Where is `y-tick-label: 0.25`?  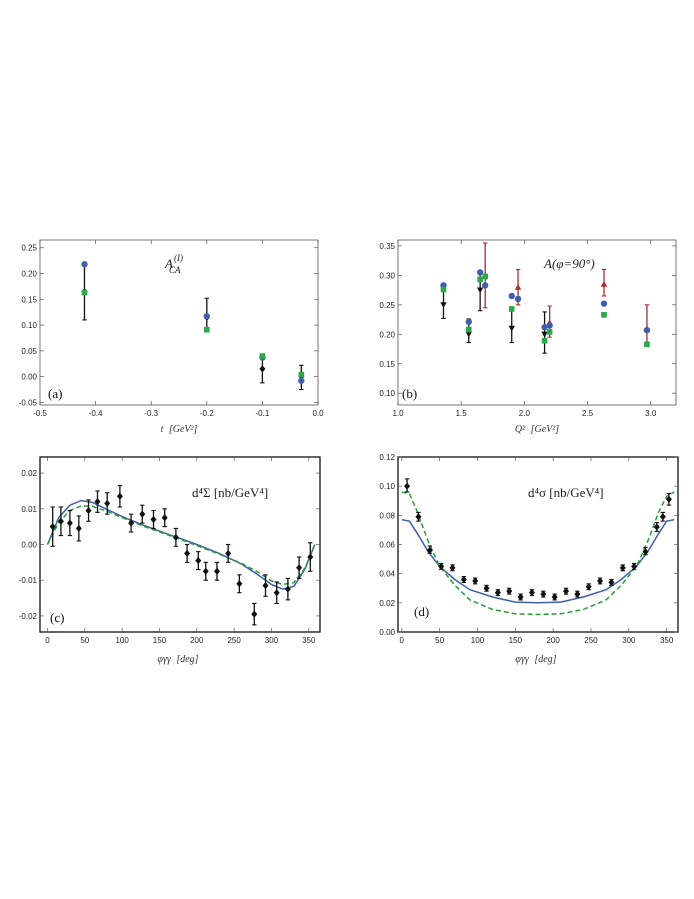 y-tick-label: 0.25 is located at coordinates (387, 305).